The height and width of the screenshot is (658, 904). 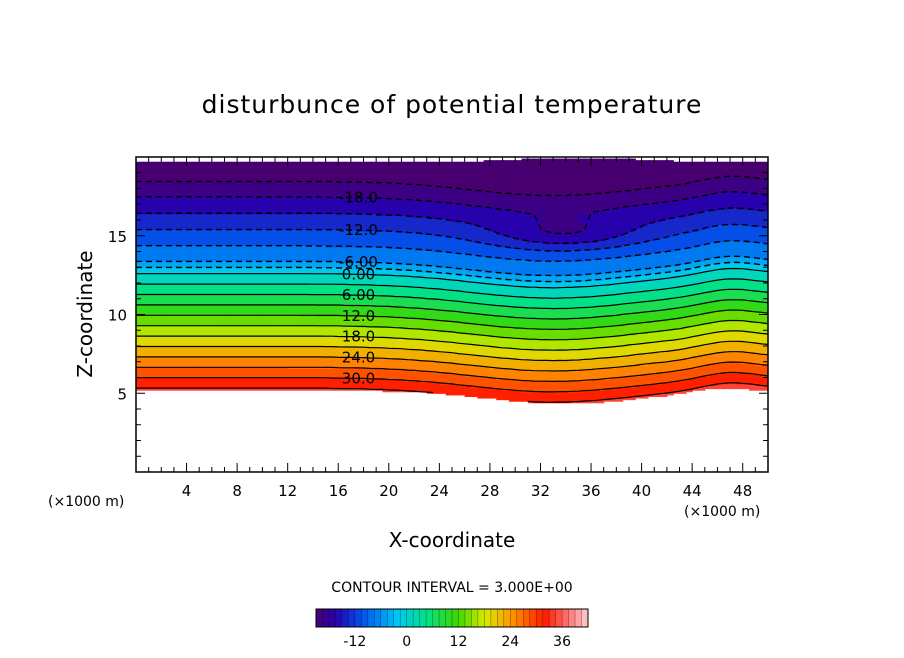 I want to click on colorbar-tick-label: -12, so click(x=354, y=642).